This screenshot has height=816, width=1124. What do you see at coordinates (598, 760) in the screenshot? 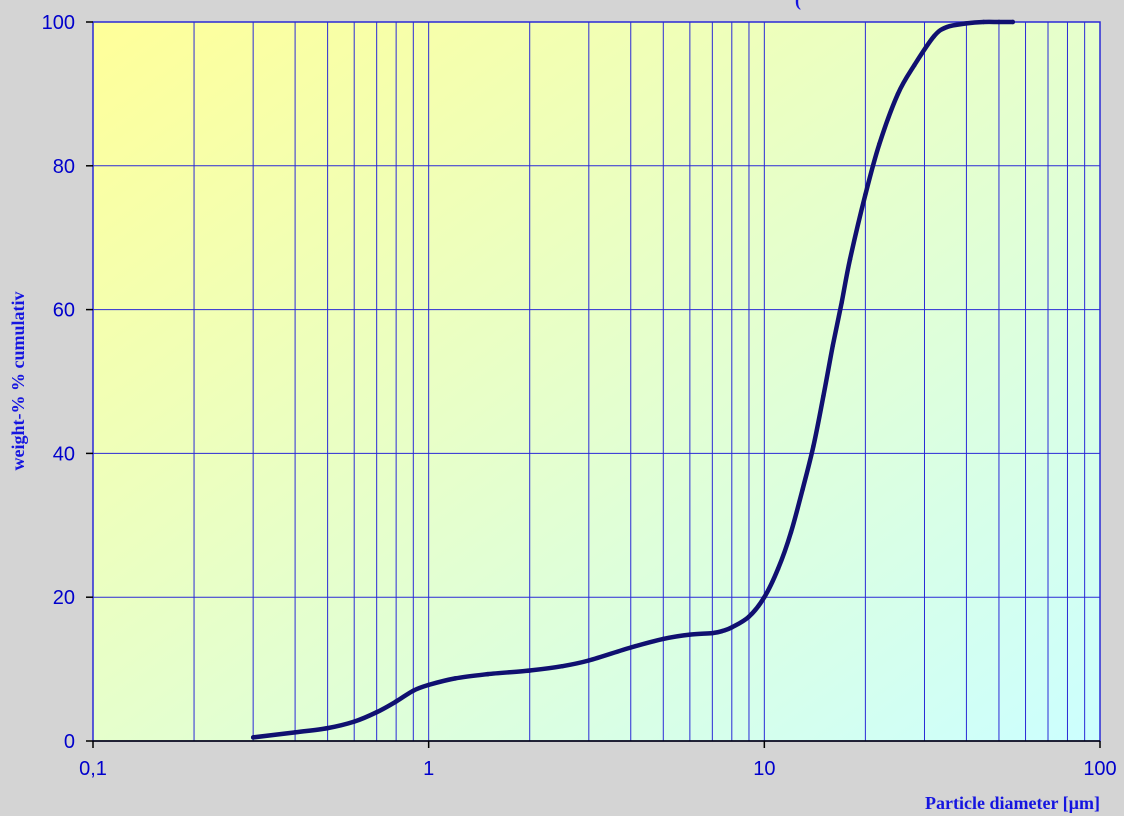
I see `x-axis-ticks: 0,1 1 10 100` at bounding box center [598, 760].